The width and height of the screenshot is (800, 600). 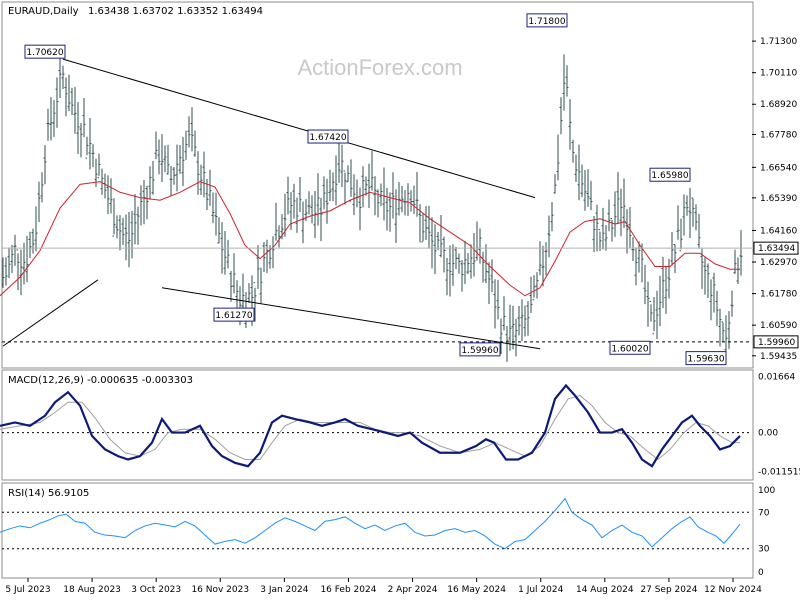 What do you see at coordinates (376, 425) in the screenshot?
I see `macd-layer` at bounding box center [376, 425].